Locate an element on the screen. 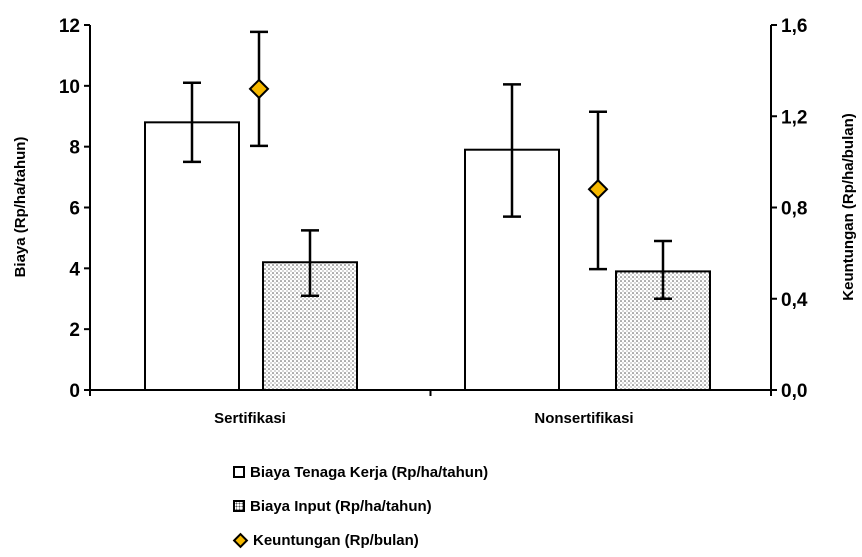 The height and width of the screenshot is (557, 862). legend-item-labor-cost: Biaya Tenaga Kerja (Rp/ha/tahun) is located at coordinates (360, 472).